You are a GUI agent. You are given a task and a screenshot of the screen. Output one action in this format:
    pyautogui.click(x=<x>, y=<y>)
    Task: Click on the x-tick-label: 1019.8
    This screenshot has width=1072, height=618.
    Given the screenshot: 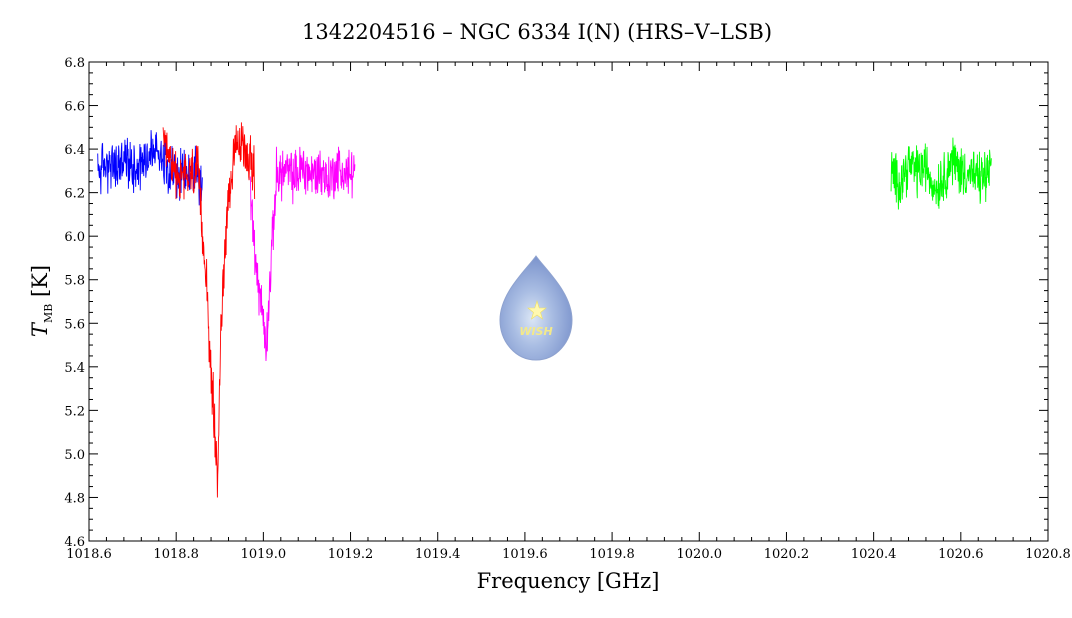 What is the action you would take?
    pyautogui.click(x=612, y=554)
    